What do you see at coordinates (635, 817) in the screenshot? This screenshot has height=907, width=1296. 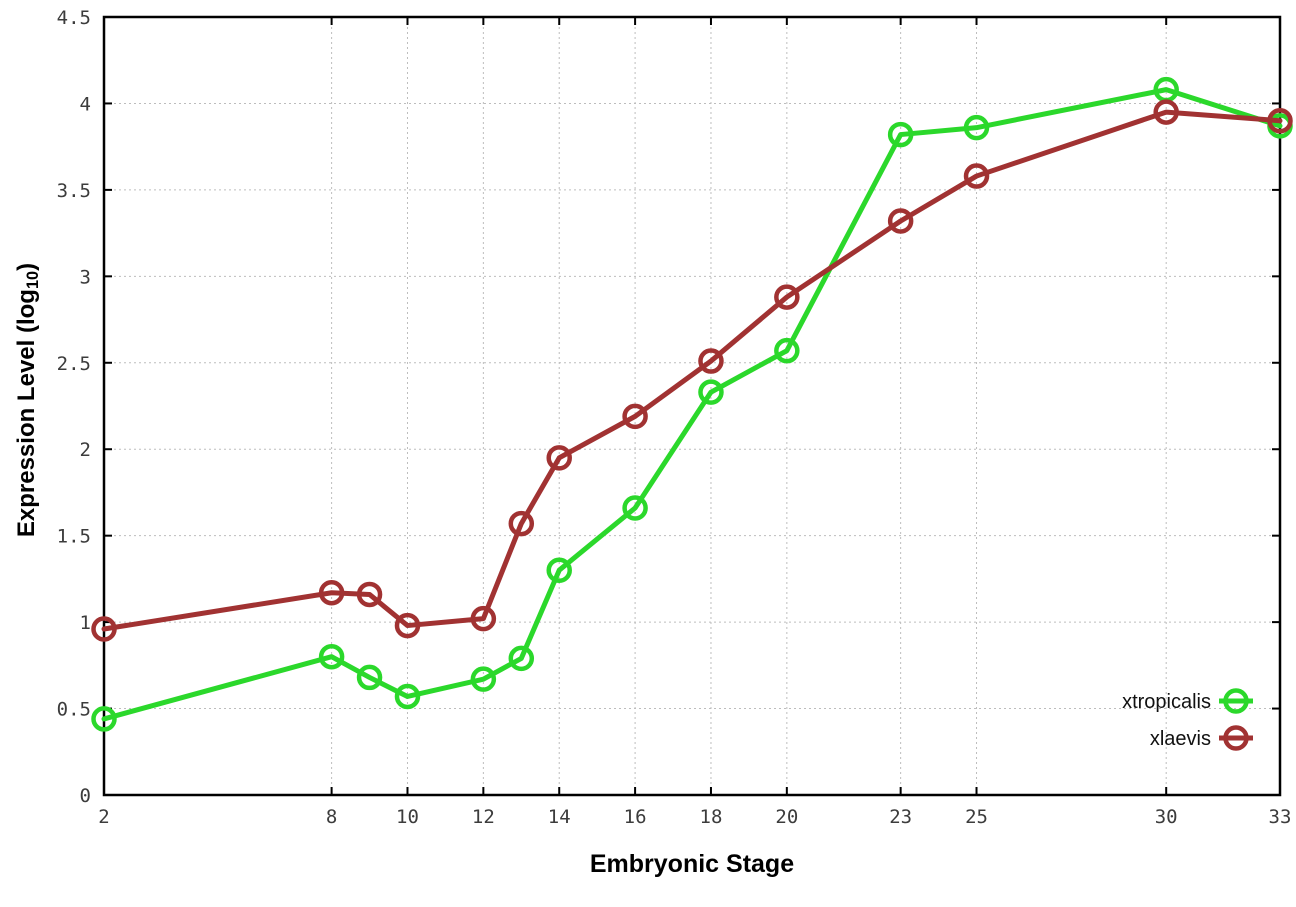 I see `x-tick-label: 16` at bounding box center [635, 817].